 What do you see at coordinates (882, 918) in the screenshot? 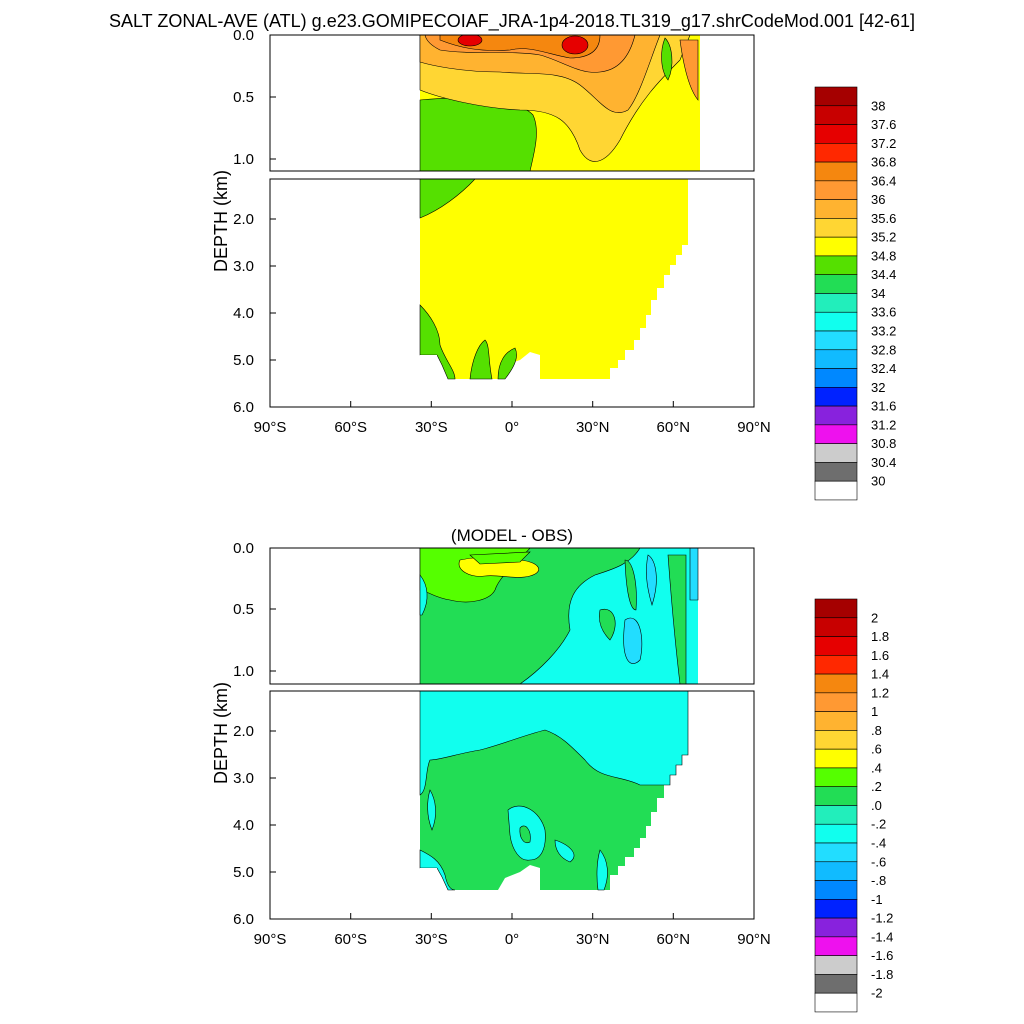
I see `colorbar-label: -1.2` at bounding box center [882, 918].